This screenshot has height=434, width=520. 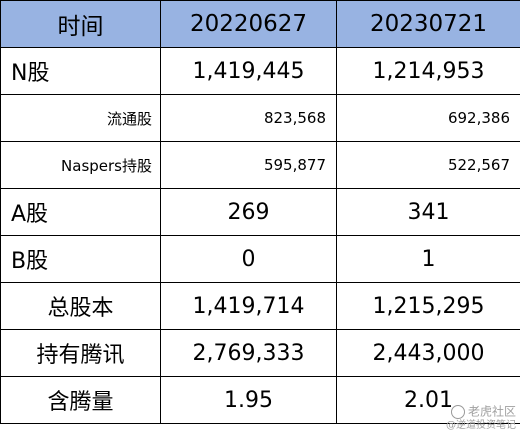 I want to click on row-label: 流通股, so click(x=80, y=118).